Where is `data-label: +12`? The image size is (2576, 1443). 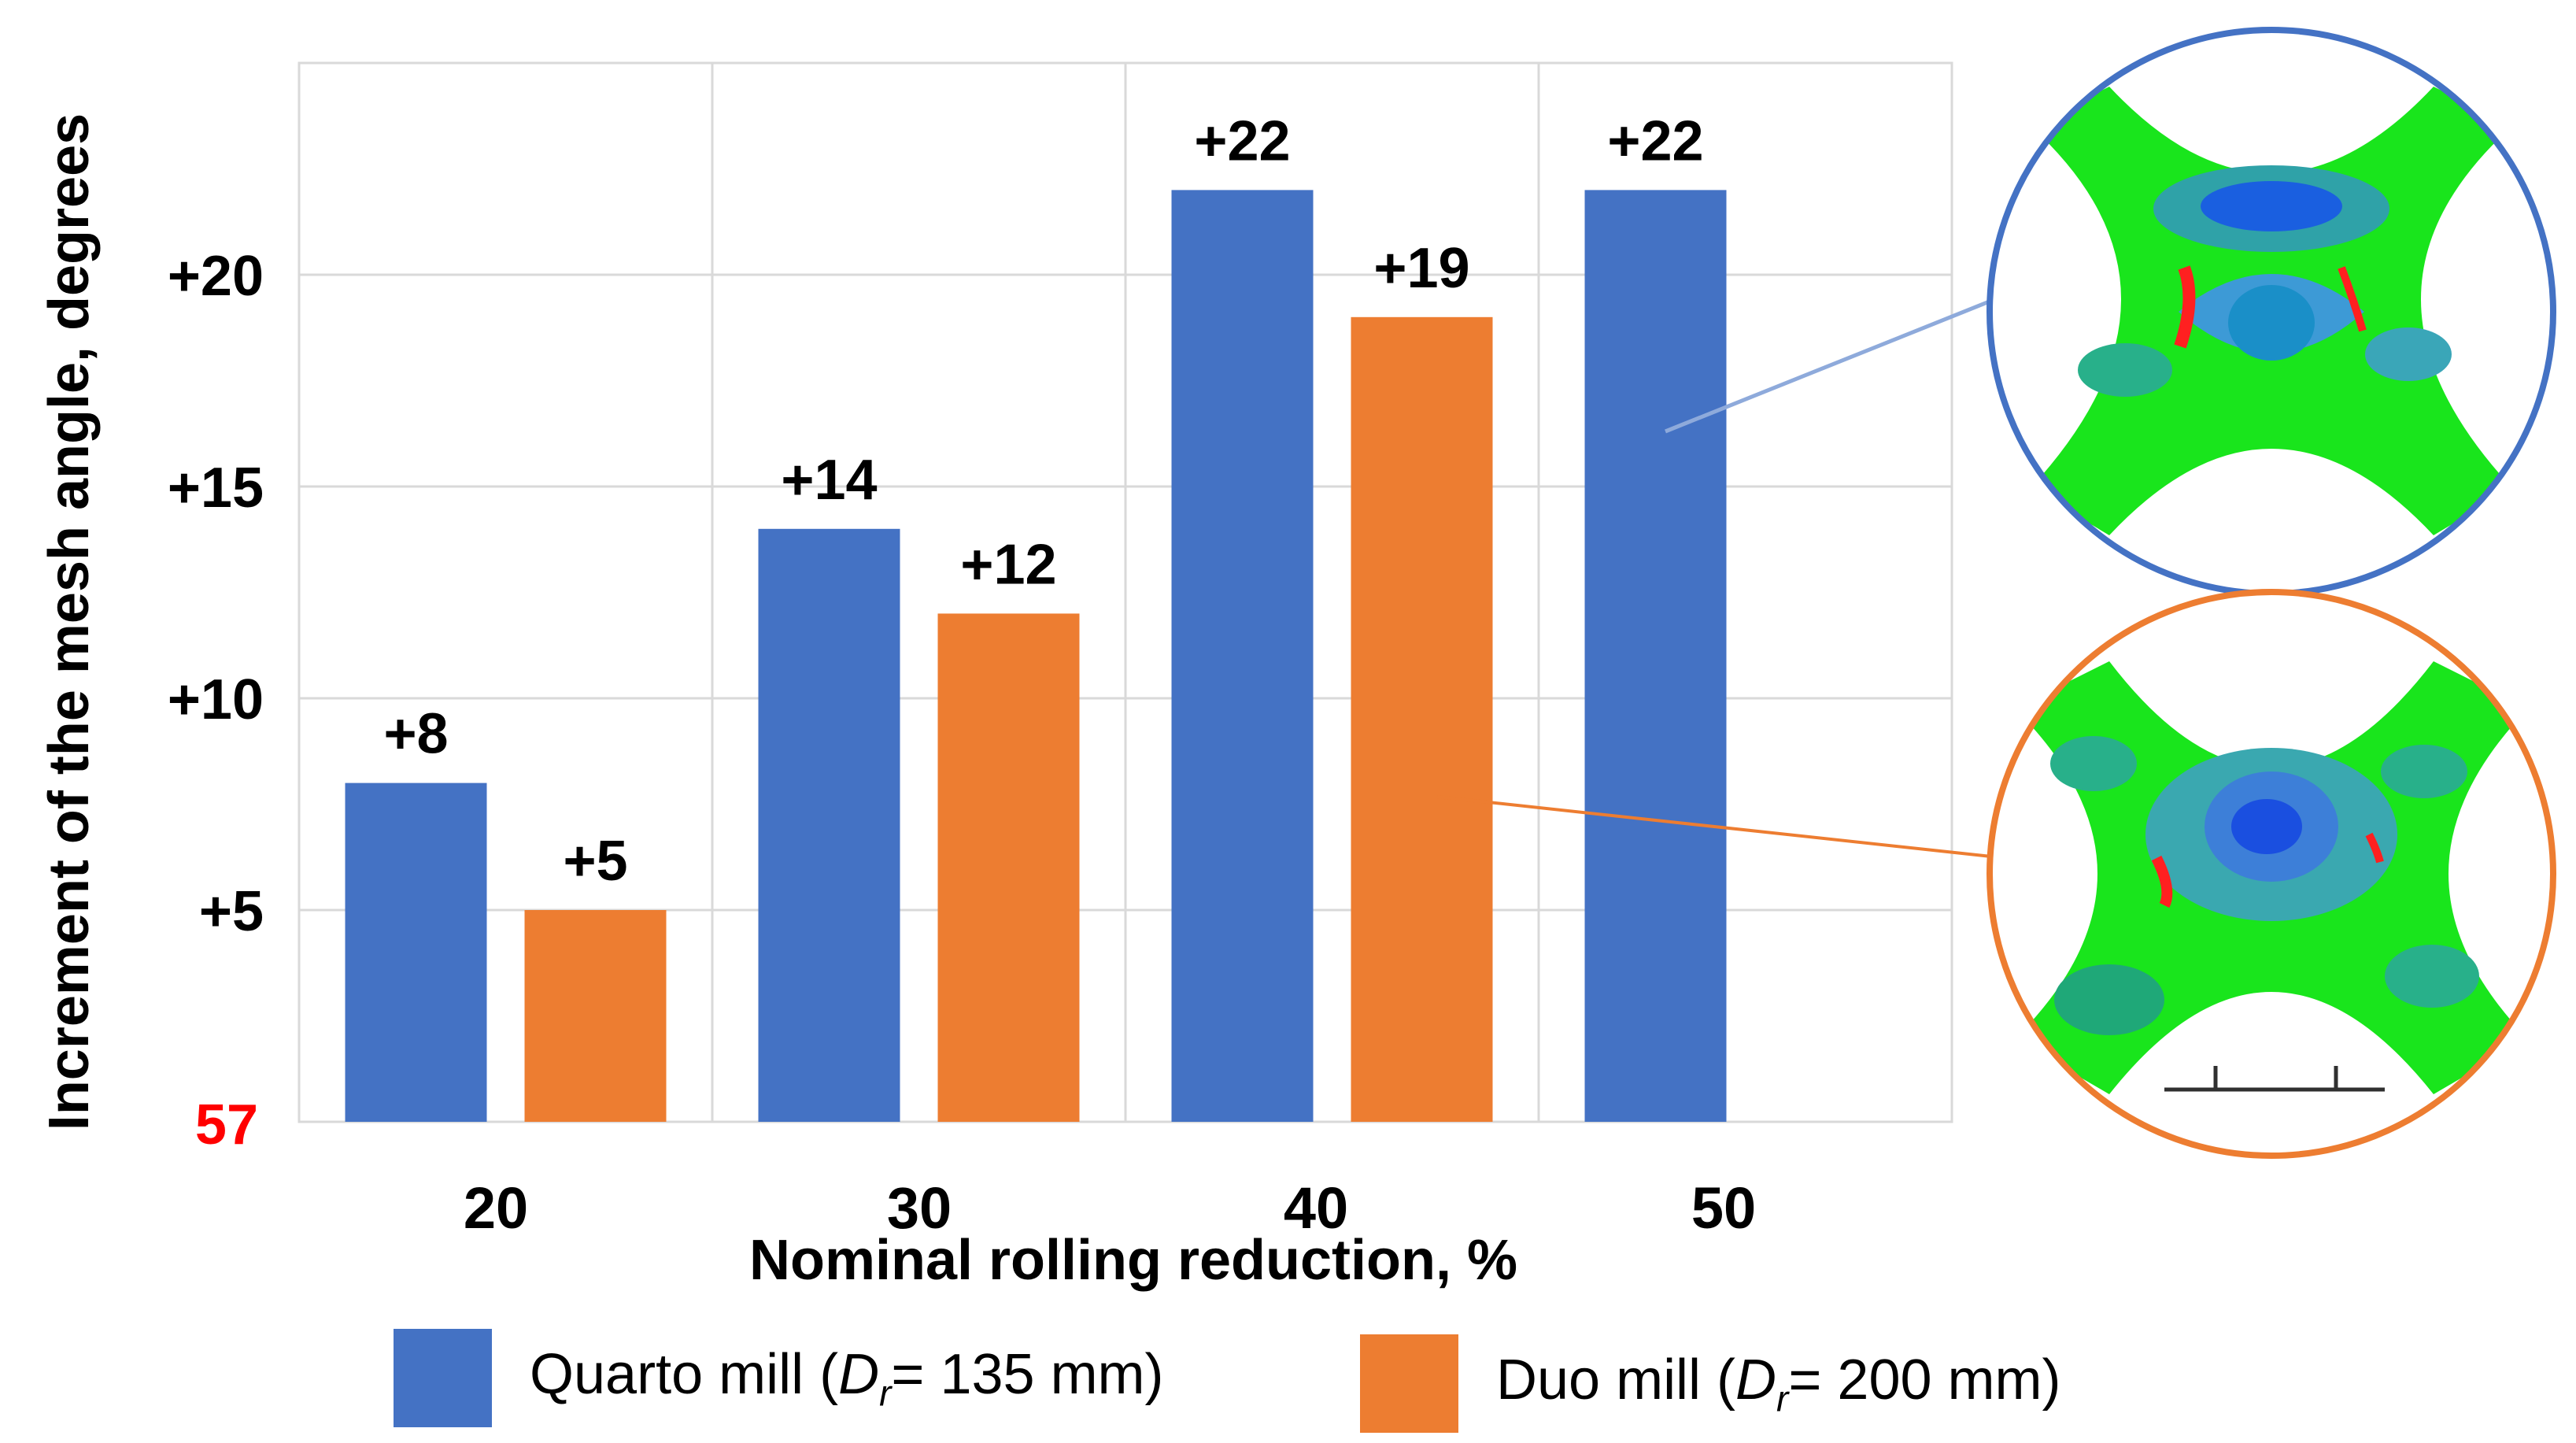 data-label: +12 is located at coordinates (1008, 564).